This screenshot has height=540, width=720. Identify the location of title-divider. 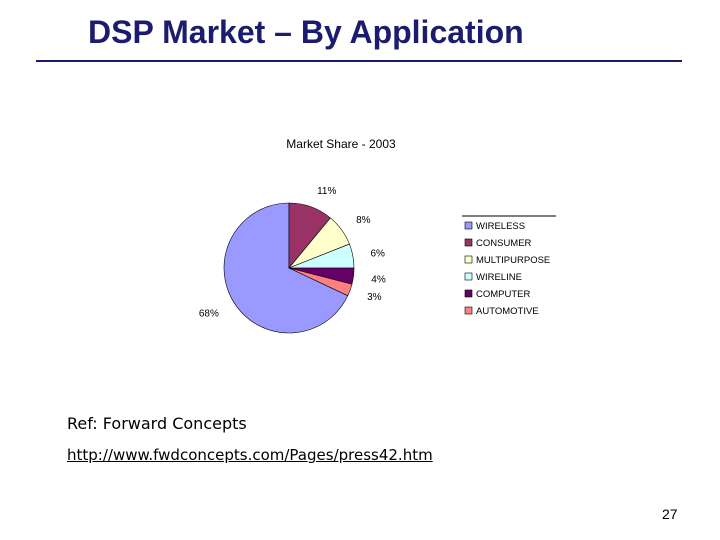
(359, 61).